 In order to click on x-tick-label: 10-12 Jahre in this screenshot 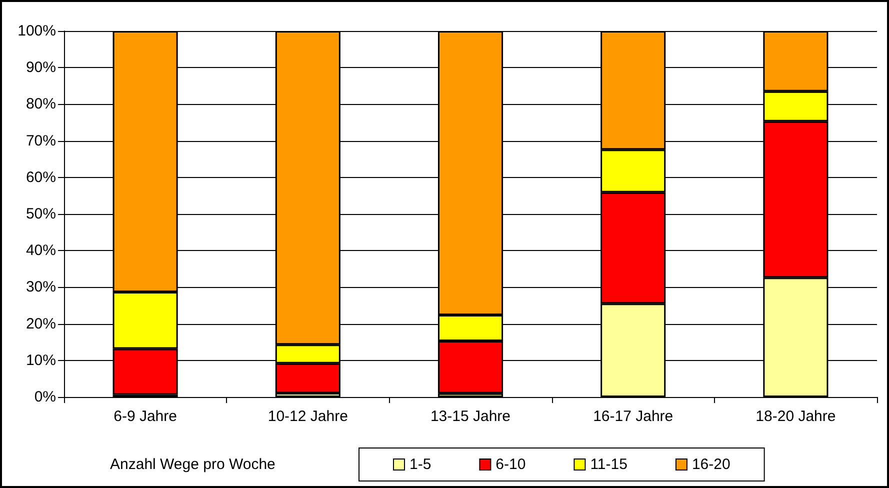, I will do `click(308, 416)`.